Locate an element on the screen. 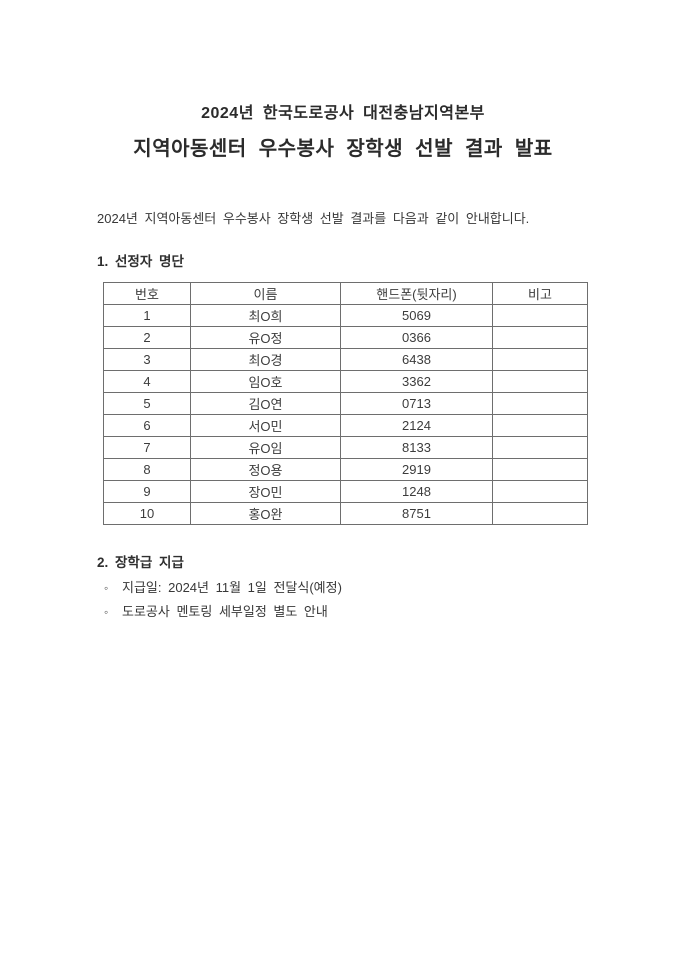  payment-date-text: 지급일: 2024년 11월 1일 전달식(예정) is located at coordinates (232, 587).